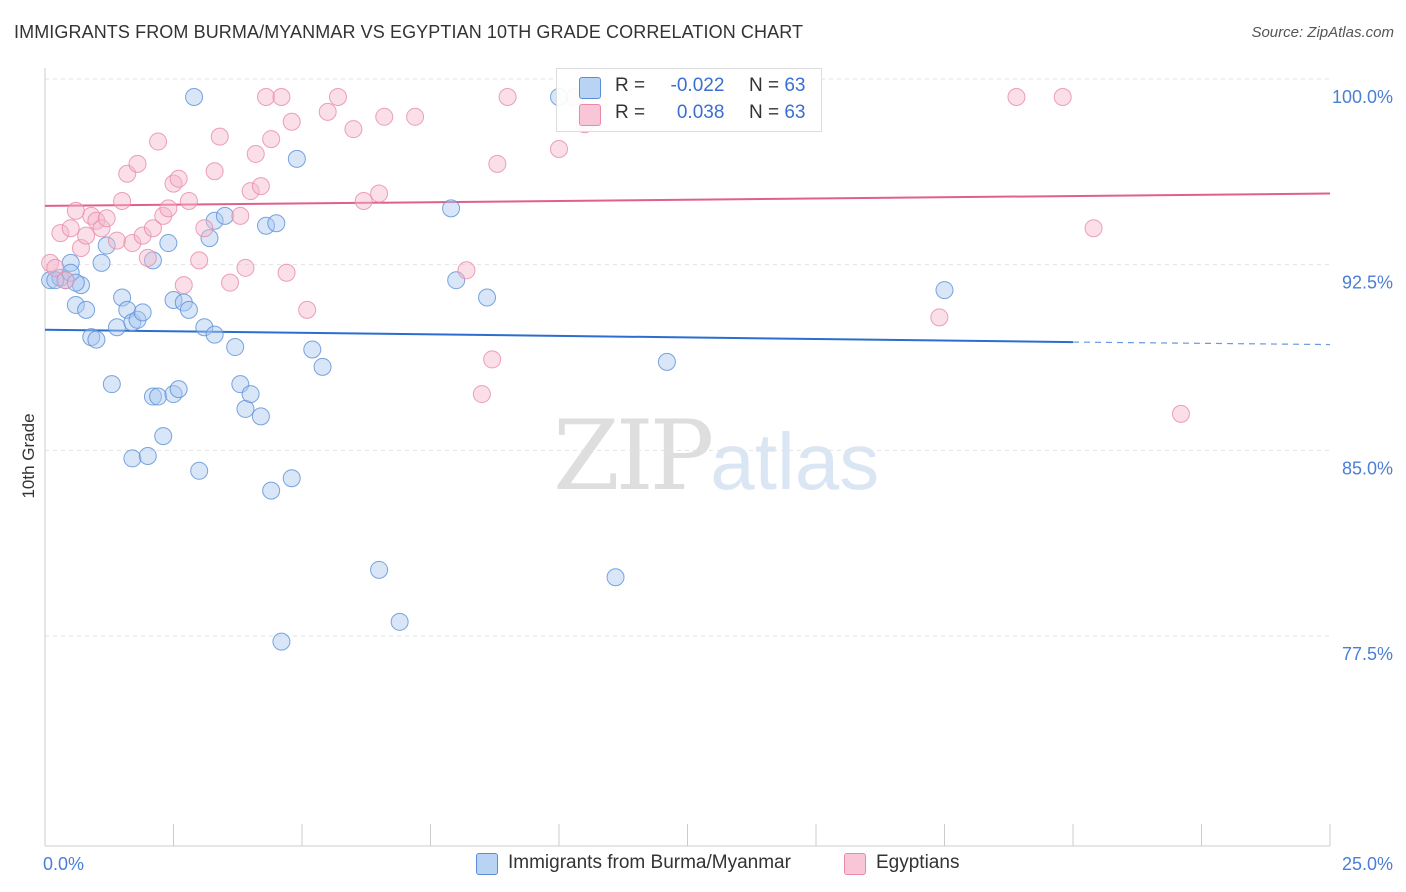  I want to click on y-tick-label: 100.0%, so click(1362, 97).